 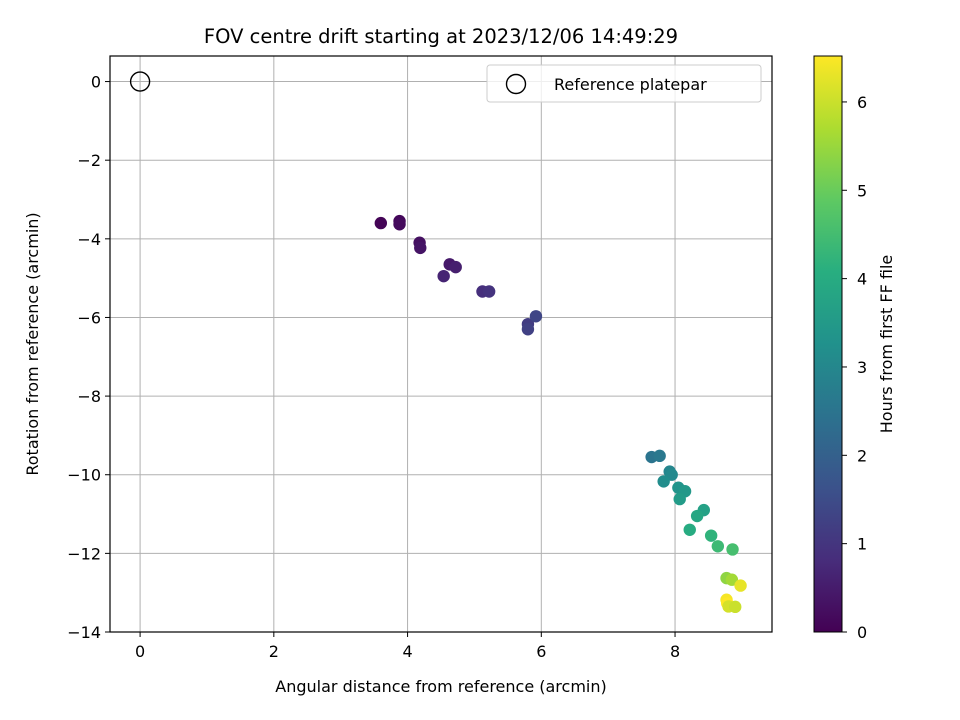 What do you see at coordinates (84, 475) in the screenshot?
I see `y-tick-label: −10` at bounding box center [84, 475].